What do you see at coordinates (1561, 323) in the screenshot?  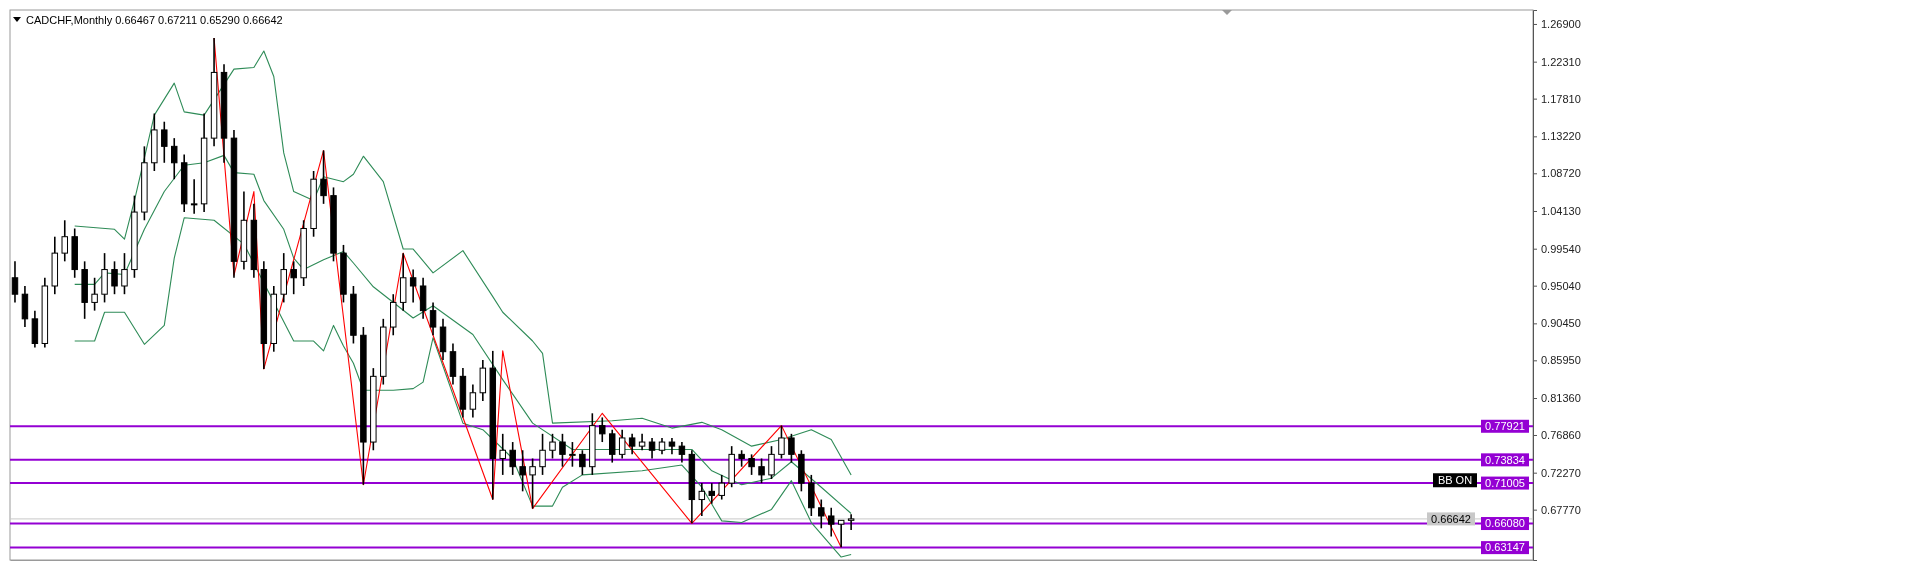 I see `y-tick-label: 0.90450` at bounding box center [1561, 323].